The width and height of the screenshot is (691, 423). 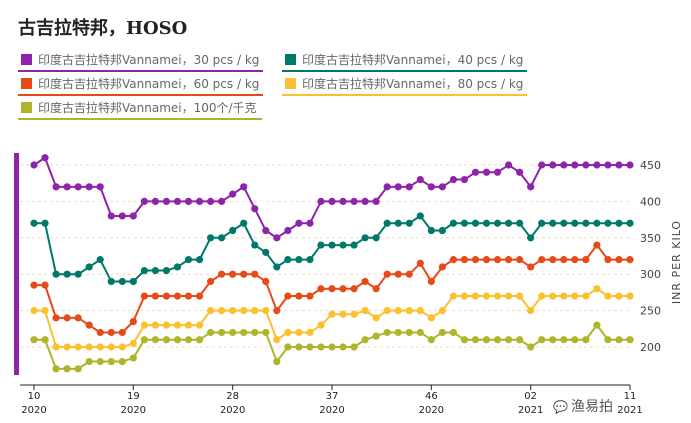 I want to click on y-tick-label: 450, so click(x=650, y=165).